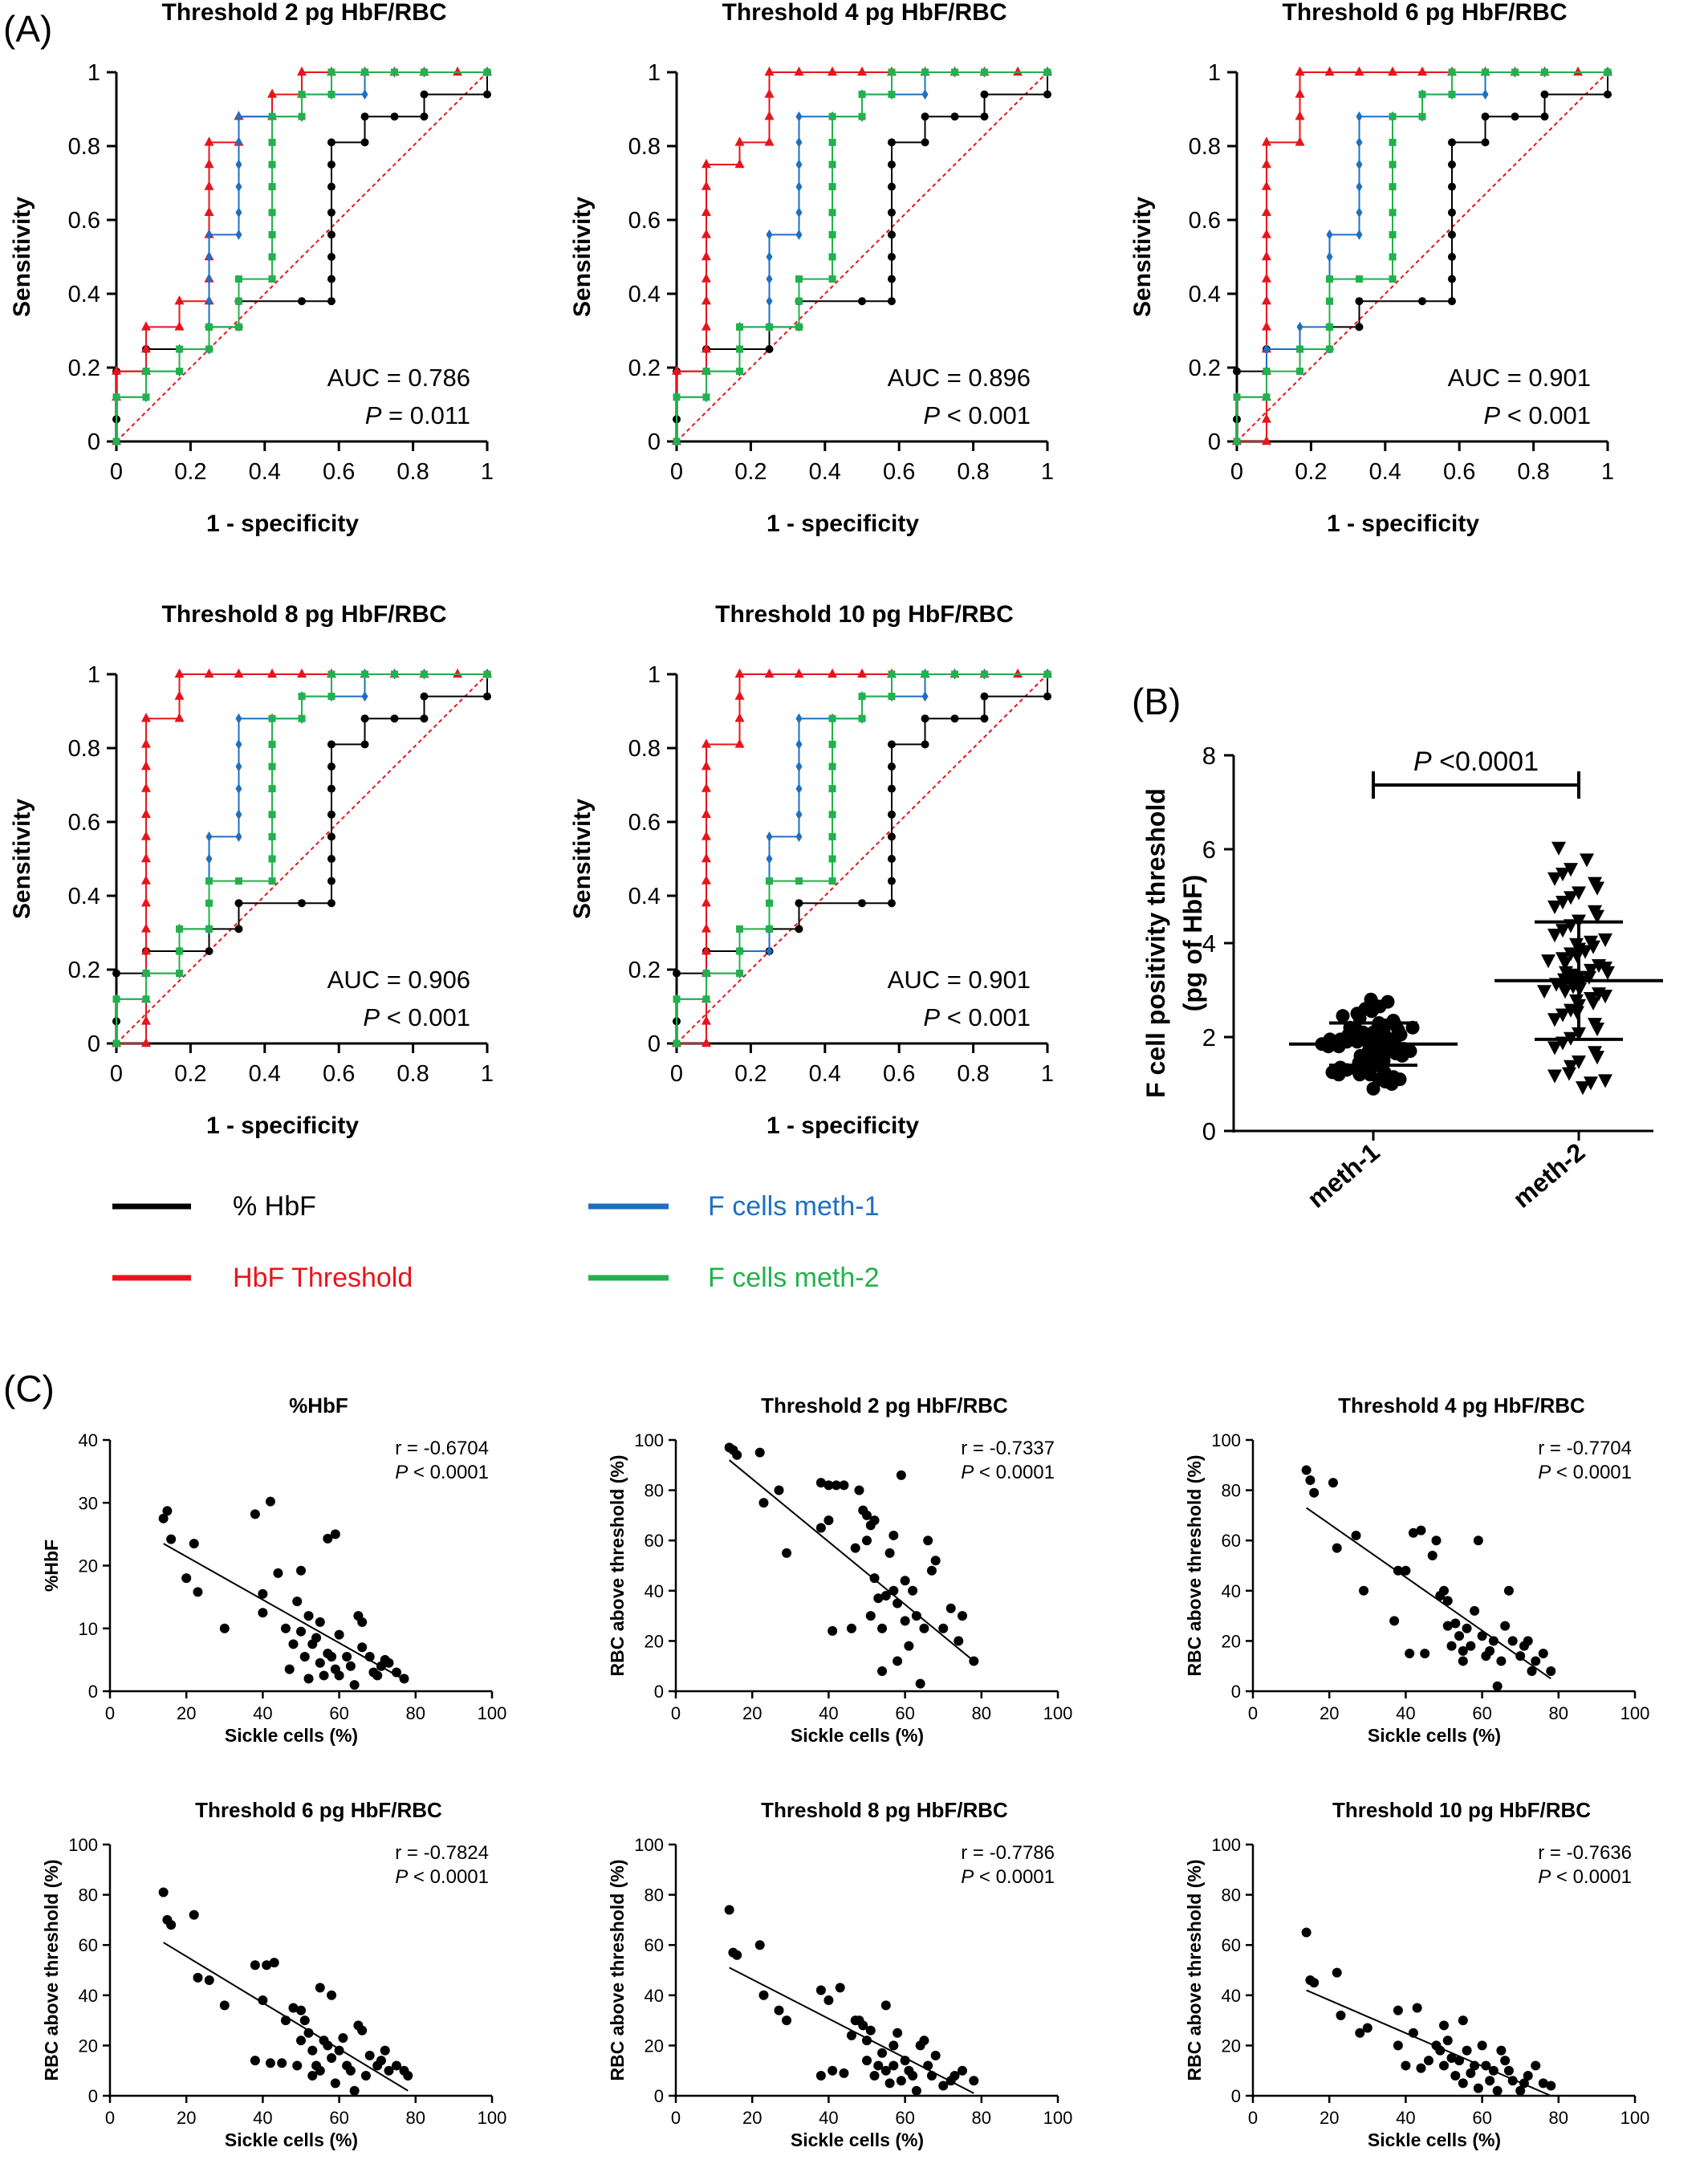 The width and height of the screenshot is (1708, 2168). I want to click on y-tick-label: 0.8, so click(84, 749).